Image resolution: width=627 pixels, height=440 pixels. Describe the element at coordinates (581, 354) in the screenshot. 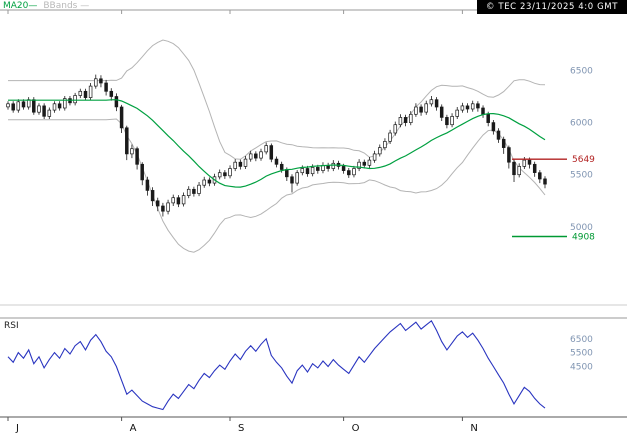

I see `rsi-axis-tick-label: 5500` at that location.